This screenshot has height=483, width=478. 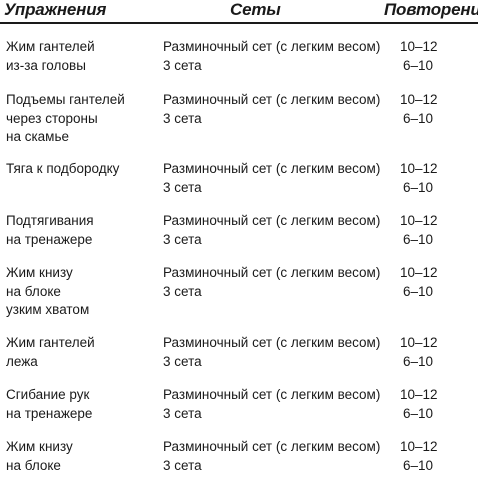 I want to click on exercise-name-cell: Сгибание рук на тренажере, so click(x=49, y=404).